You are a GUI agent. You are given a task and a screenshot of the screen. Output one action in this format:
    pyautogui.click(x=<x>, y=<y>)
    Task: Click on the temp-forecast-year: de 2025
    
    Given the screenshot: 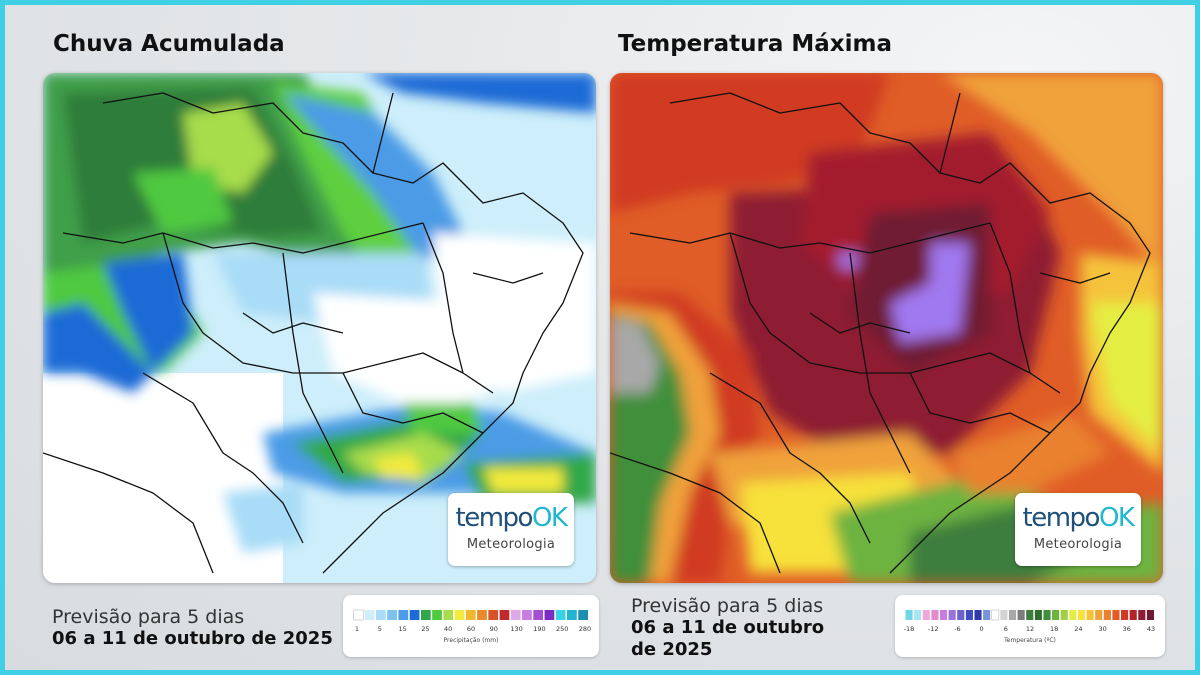 What is the action you would take?
    pyautogui.click(x=672, y=649)
    